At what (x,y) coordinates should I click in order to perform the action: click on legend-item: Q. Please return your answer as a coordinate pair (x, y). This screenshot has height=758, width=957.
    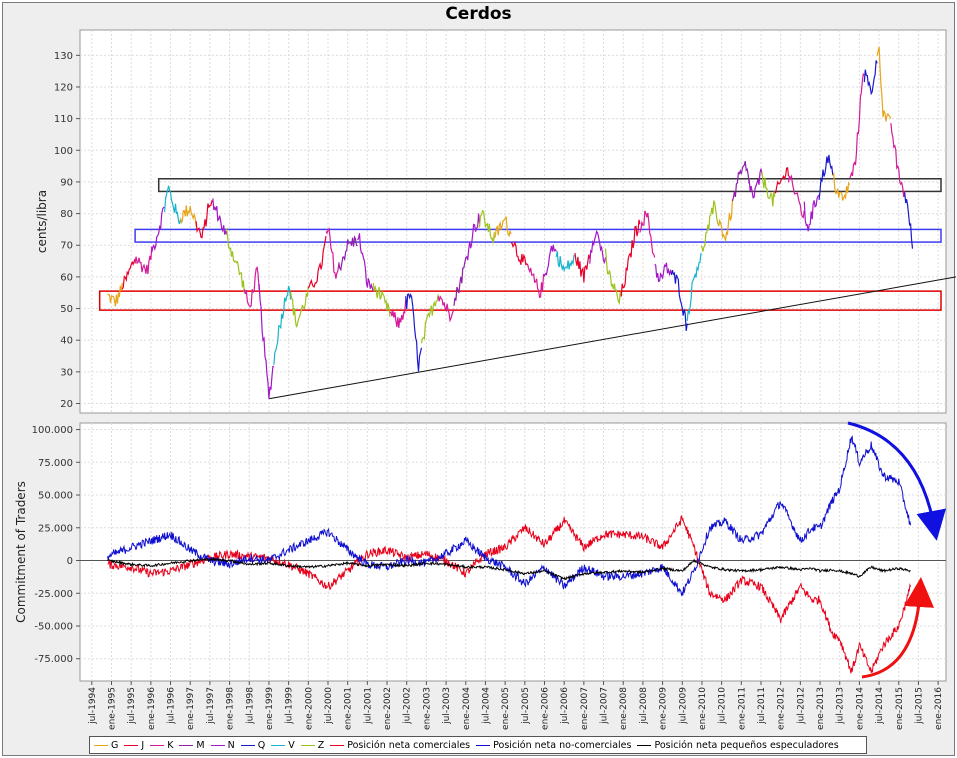
    Looking at the image, I should click on (253, 745).